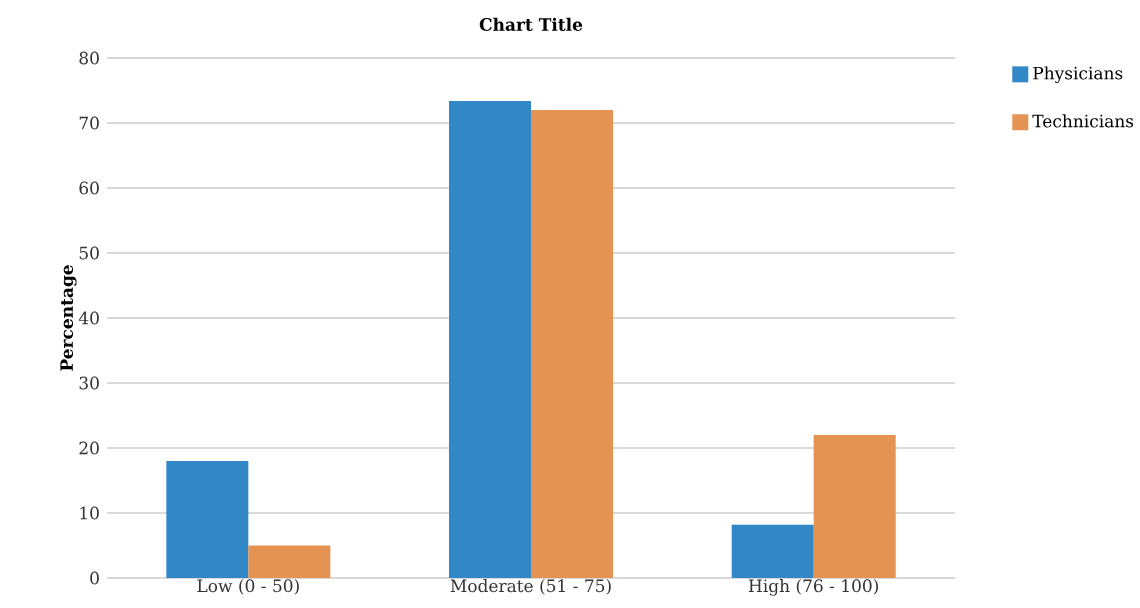 The image size is (1140, 608). What do you see at coordinates (813, 587) in the screenshot?
I see `x-tick-label: High (76 - 100)` at bounding box center [813, 587].